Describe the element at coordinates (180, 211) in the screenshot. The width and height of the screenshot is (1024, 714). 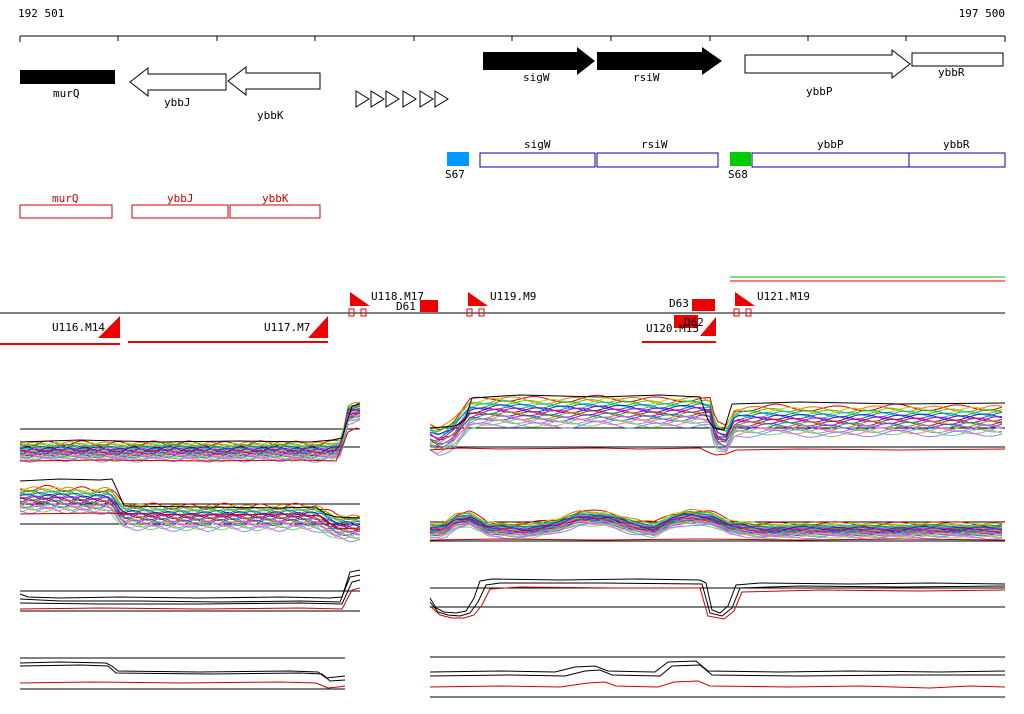
I see `cds-ybbJ-box` at that location.